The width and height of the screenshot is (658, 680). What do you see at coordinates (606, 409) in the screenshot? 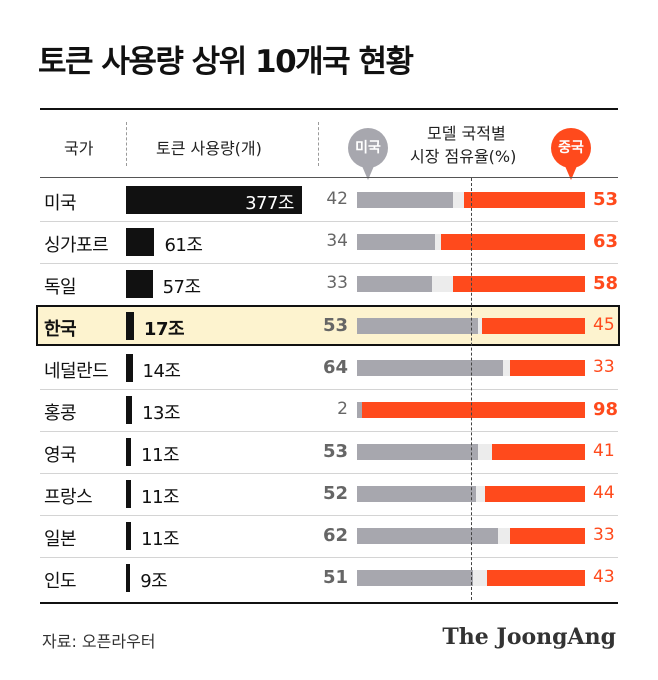
I see `china-share-value: 98` at bounding box center [606, 409].